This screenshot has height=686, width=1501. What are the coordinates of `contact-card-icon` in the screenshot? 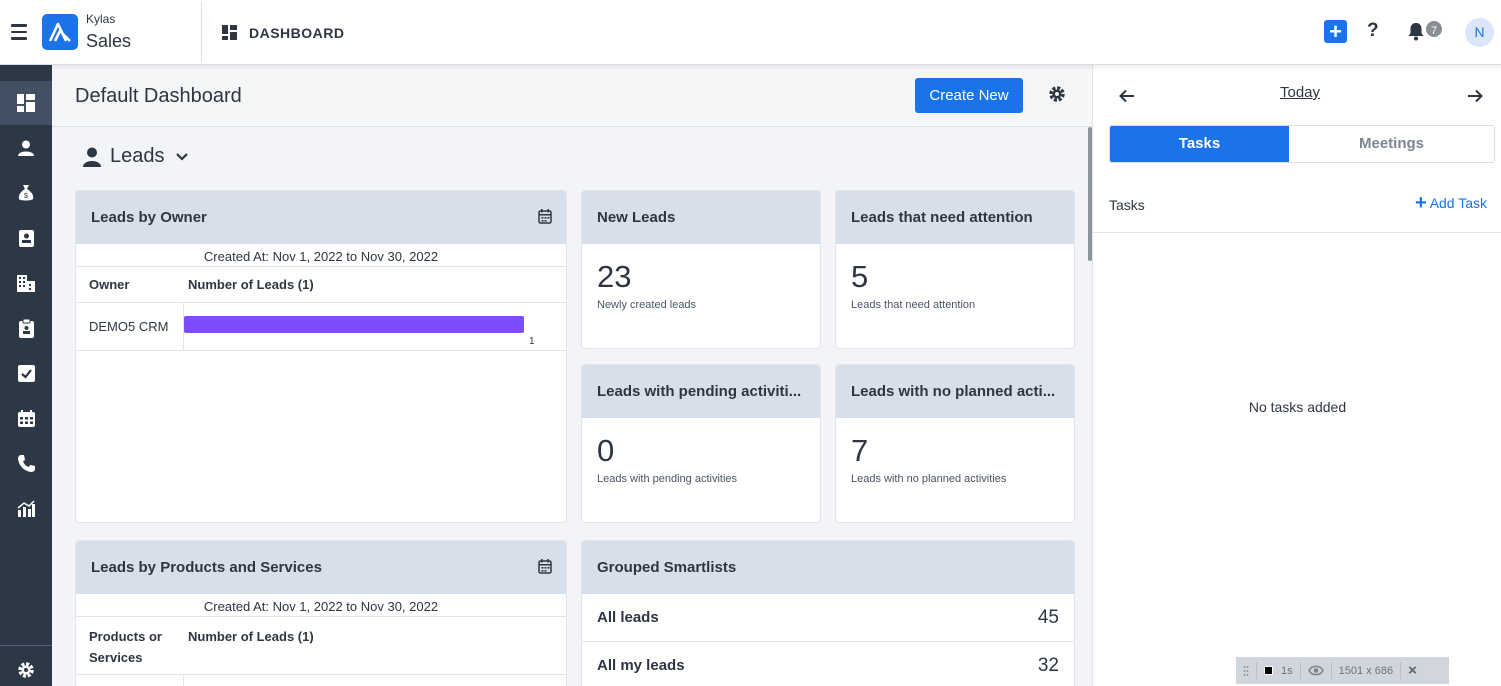 It's located at (26, 238).